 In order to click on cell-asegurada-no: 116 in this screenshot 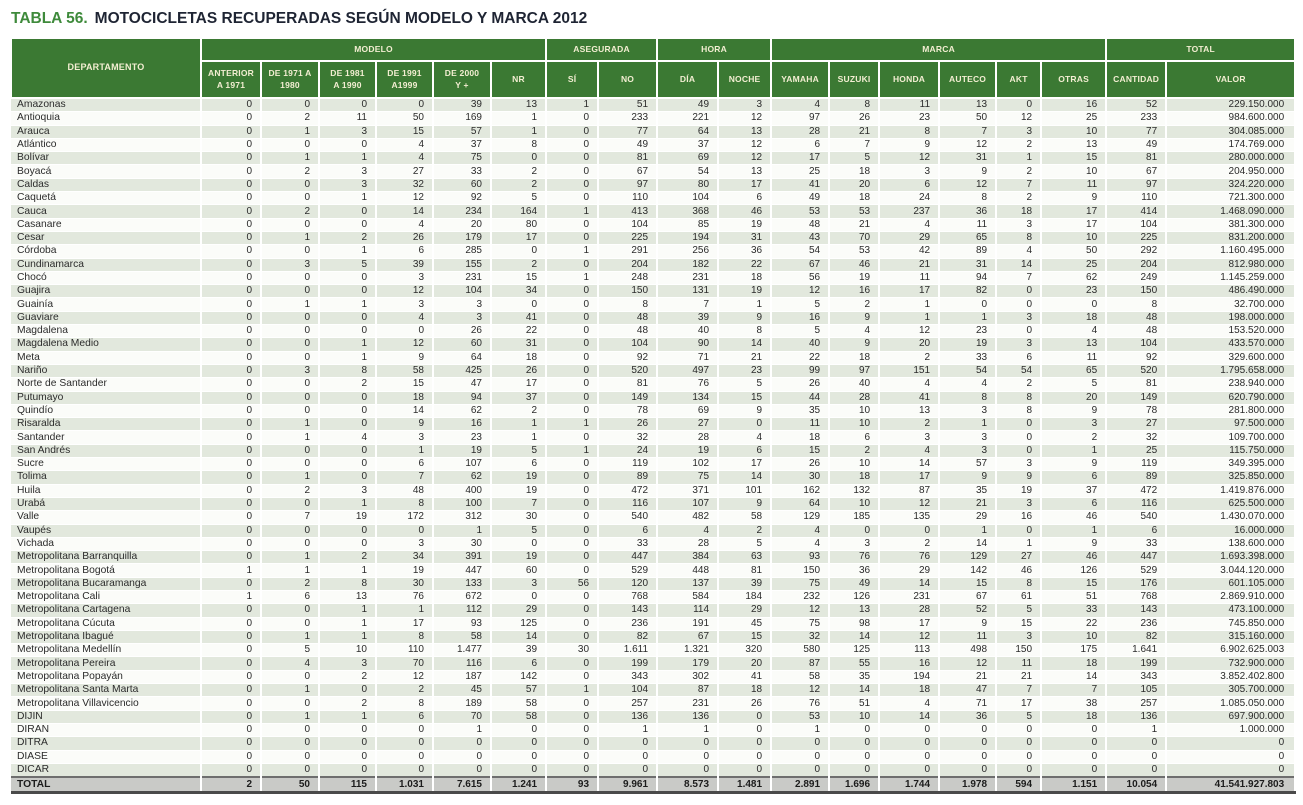, I will do `click(628, 504)`.